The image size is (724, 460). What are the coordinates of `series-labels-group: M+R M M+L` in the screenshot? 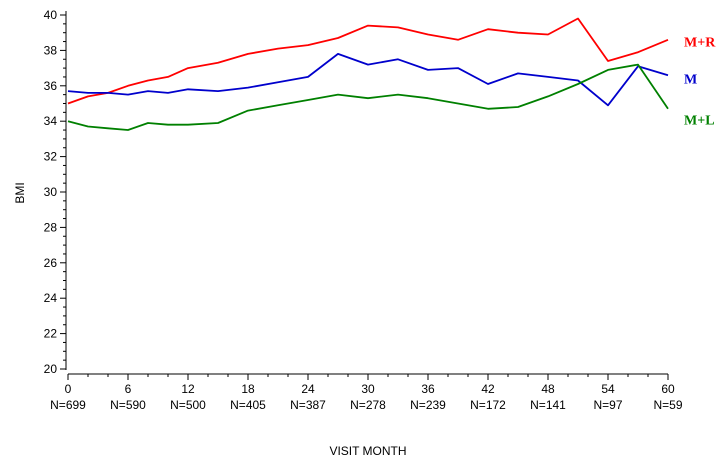 It's located at (700, 82).